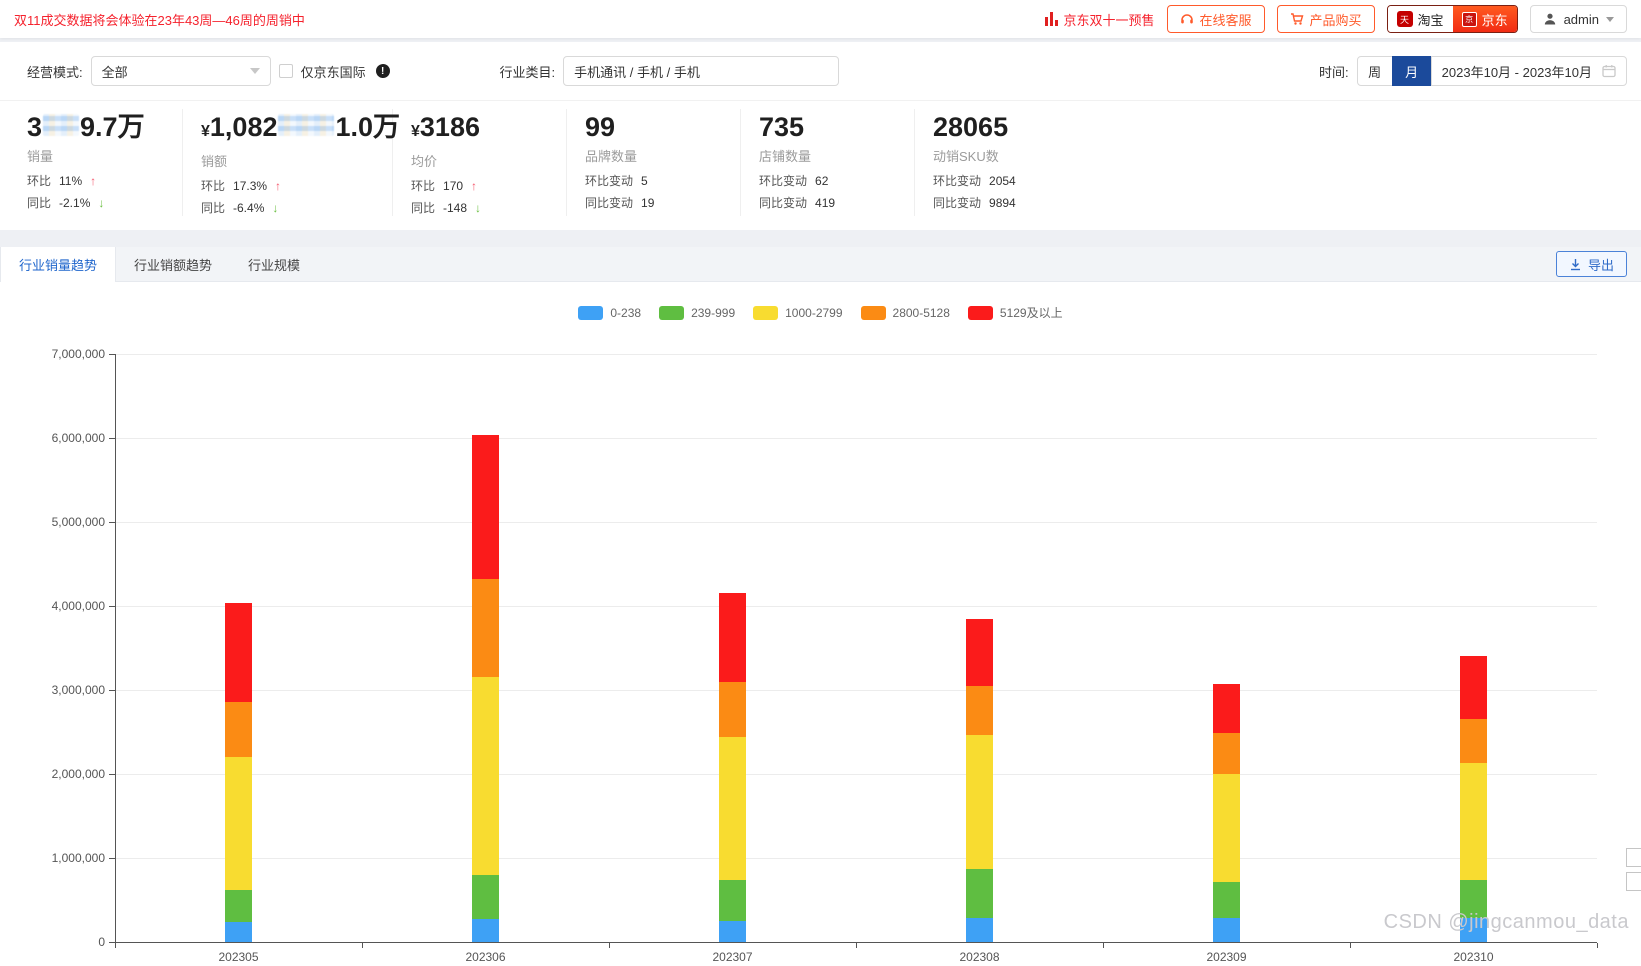  I want to click on stat-label: 店铺数量, so click(785, 156).